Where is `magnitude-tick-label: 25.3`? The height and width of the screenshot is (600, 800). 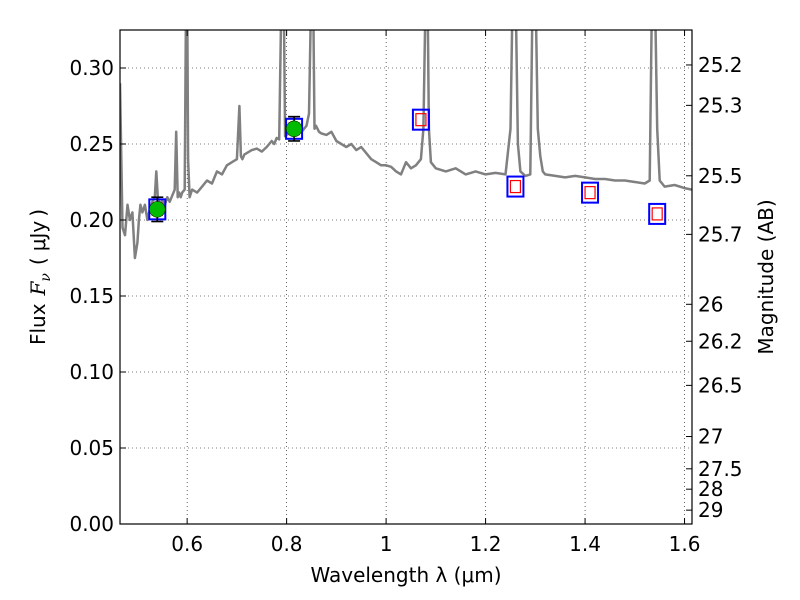
magnitude-tick-label: 25.3 is located at coordinates (720, 105).